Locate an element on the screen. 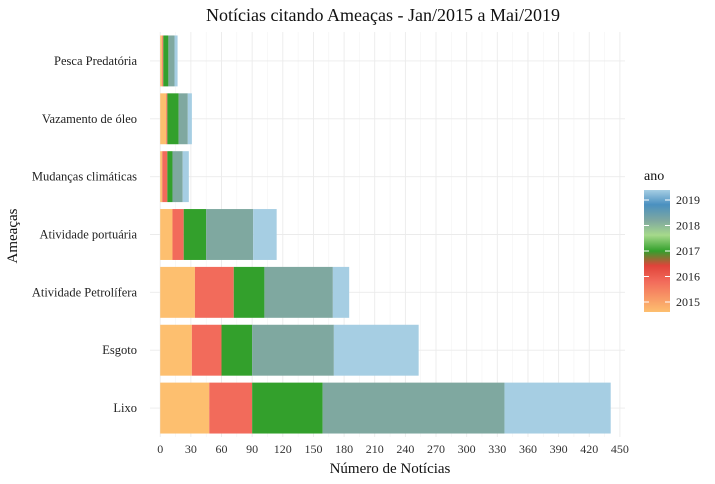 The image size is (715, 484). category-label: Pesca Predatória is located at coordinates (95, 61).